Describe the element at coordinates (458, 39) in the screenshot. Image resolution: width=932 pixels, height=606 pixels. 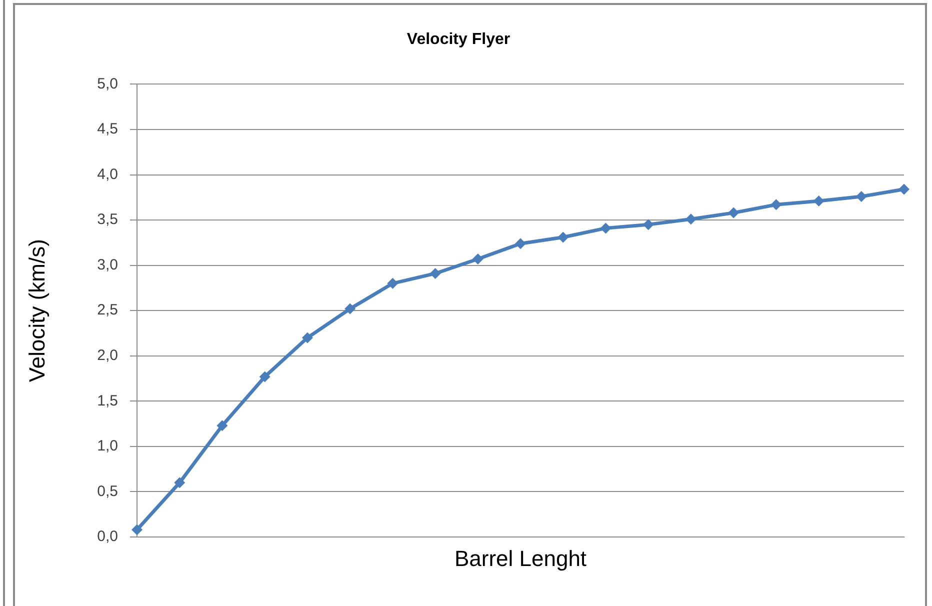
I see `chart-title: Velocity Flyer` at that location.